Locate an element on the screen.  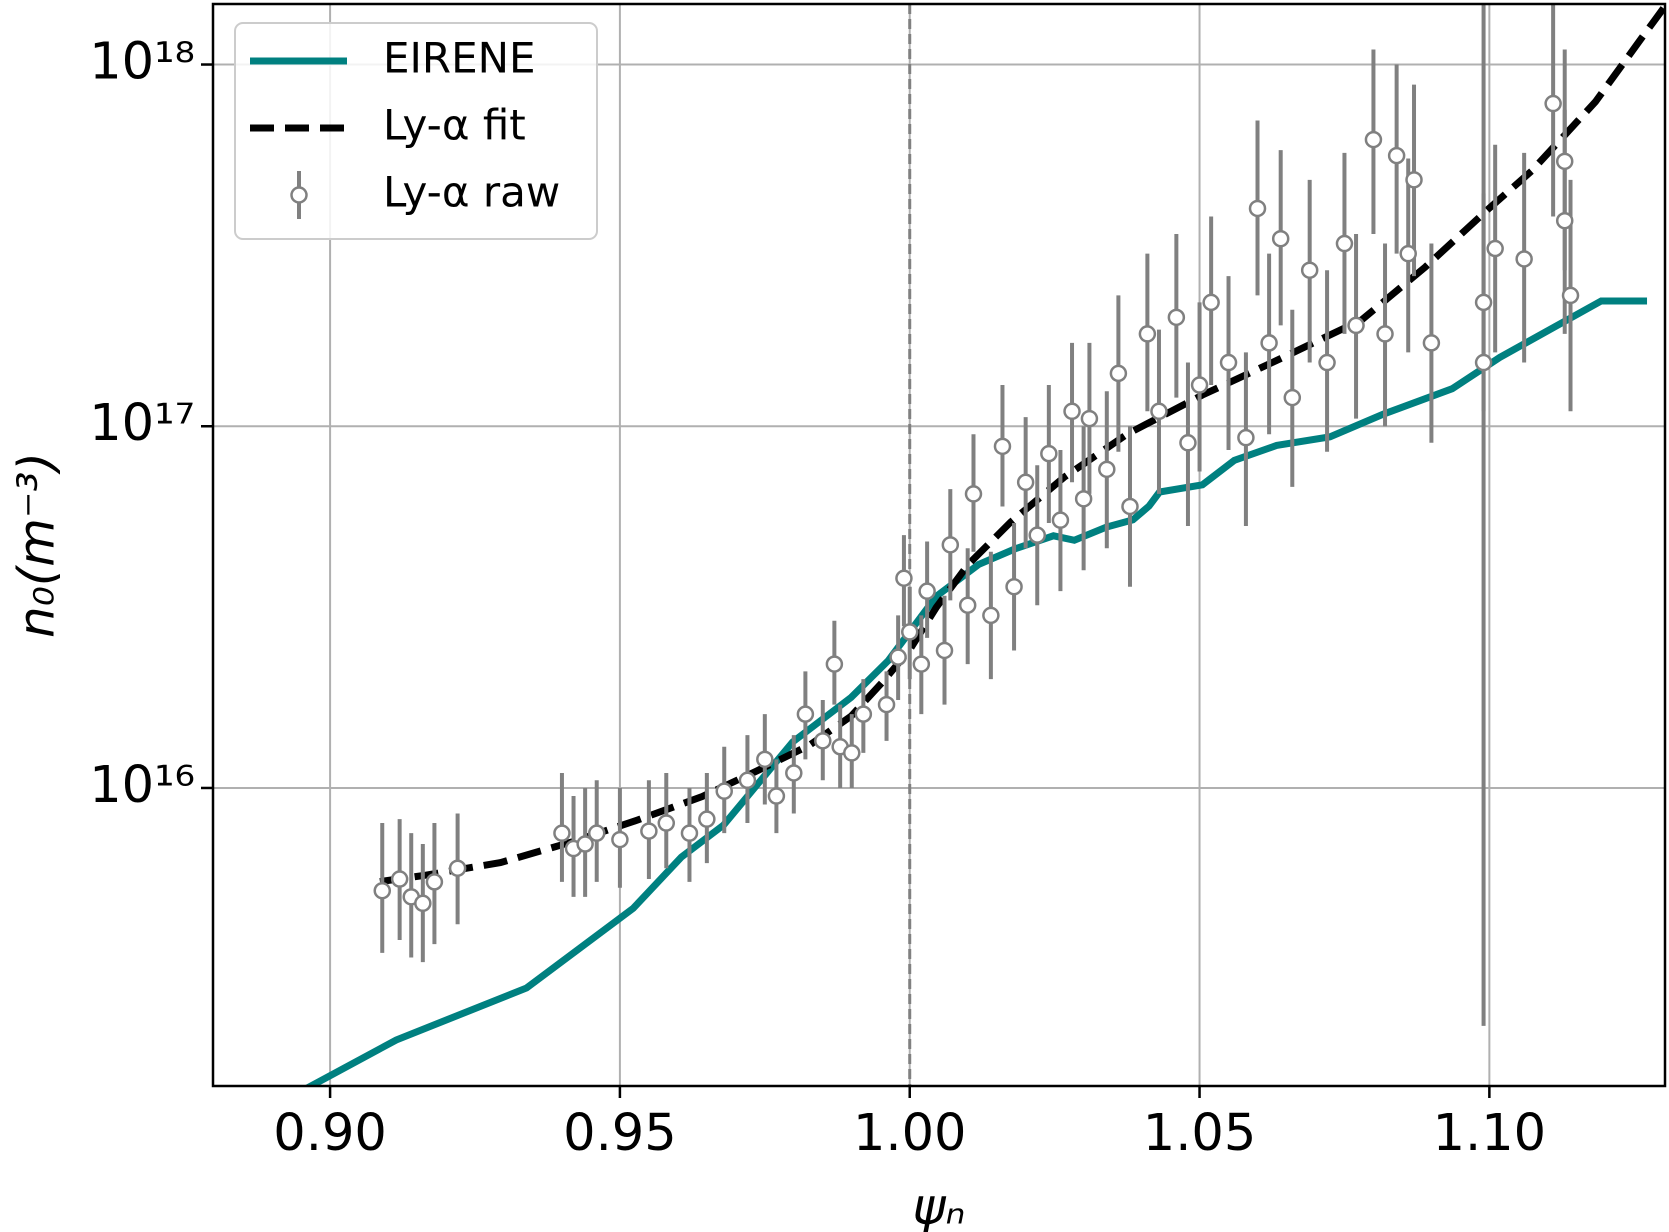
x-tick-label: 0.95 is located at coordinates (620, 1133).